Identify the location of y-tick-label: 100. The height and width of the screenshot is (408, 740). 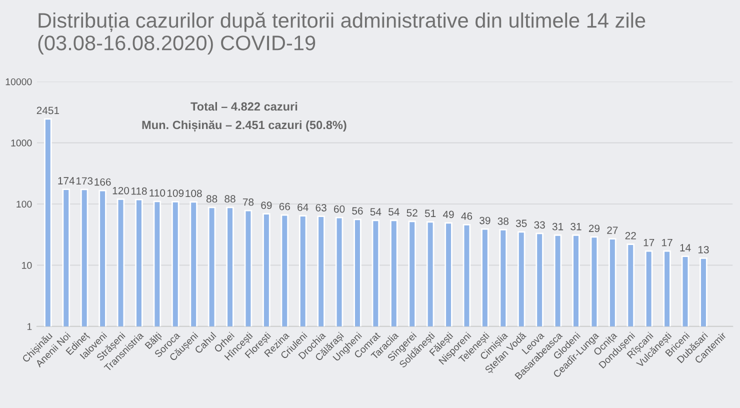
(24, 204).